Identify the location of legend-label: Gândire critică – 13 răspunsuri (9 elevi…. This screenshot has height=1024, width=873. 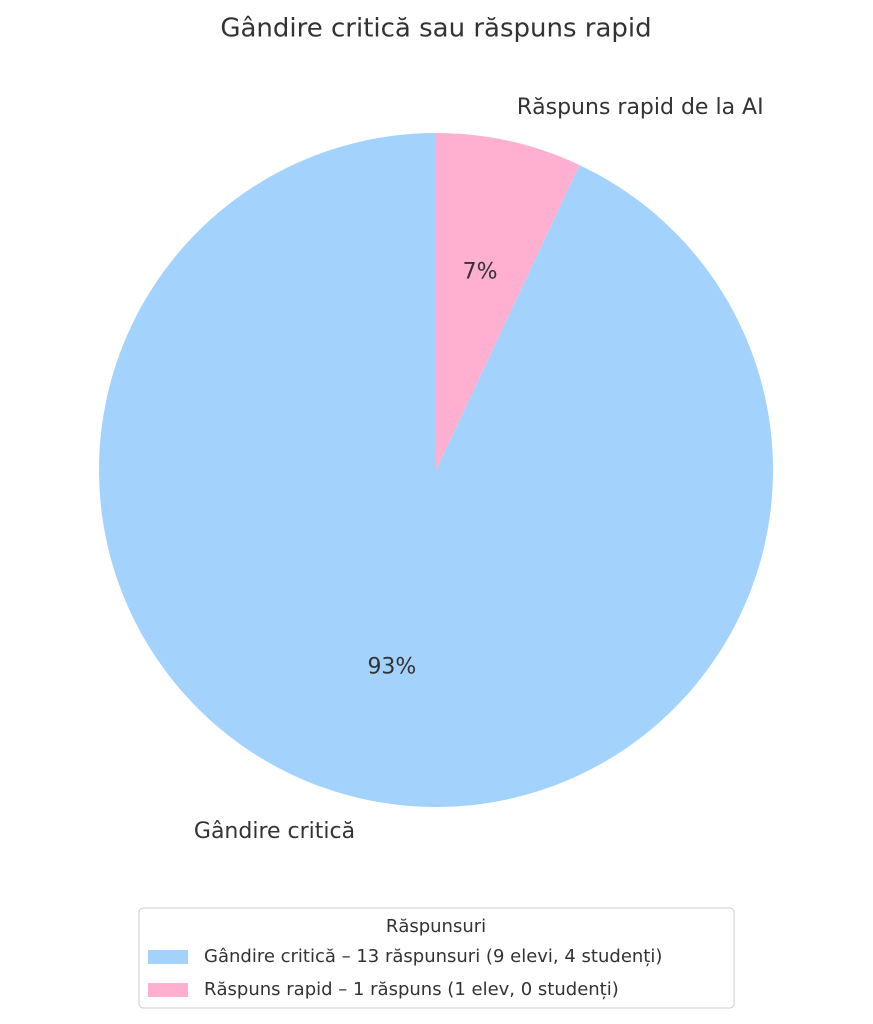
(433, 956).